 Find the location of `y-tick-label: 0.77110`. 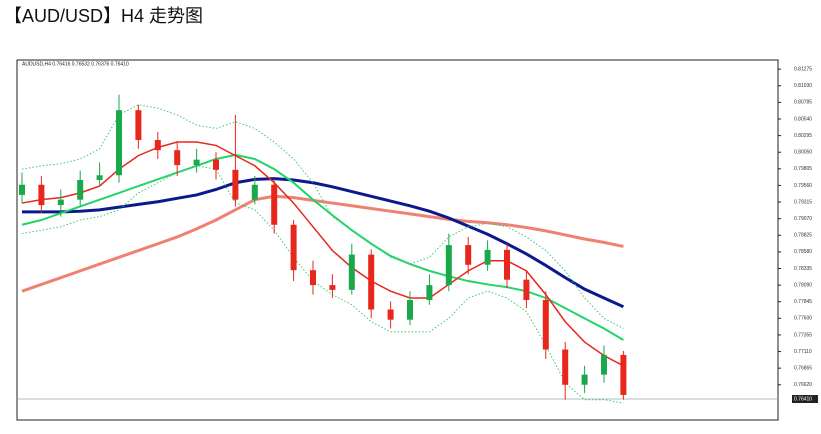

y-tick-label: 0.77110 is located at coordinates (803, 352).